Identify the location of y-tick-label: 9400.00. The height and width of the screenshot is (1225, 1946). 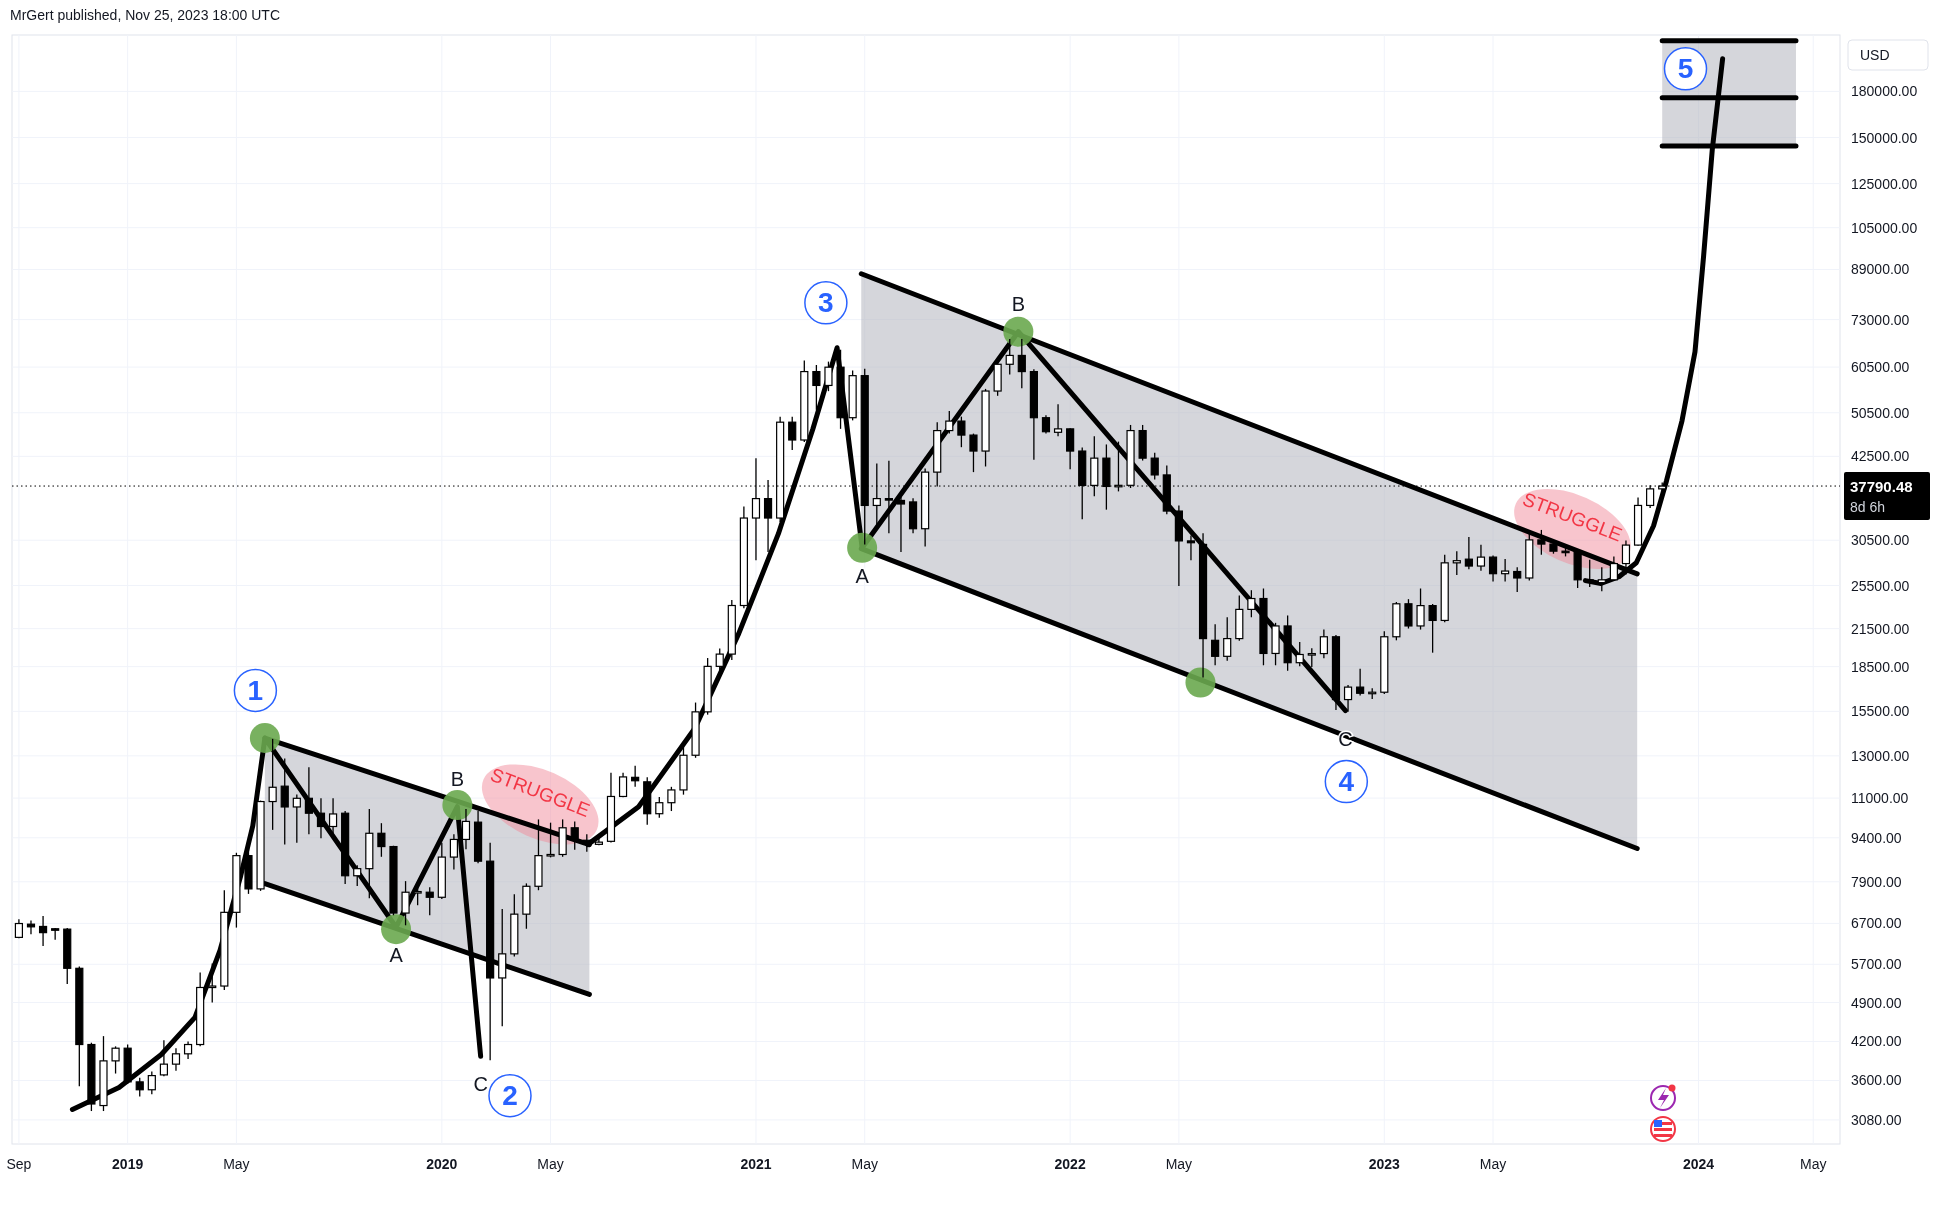
(1876, 837).